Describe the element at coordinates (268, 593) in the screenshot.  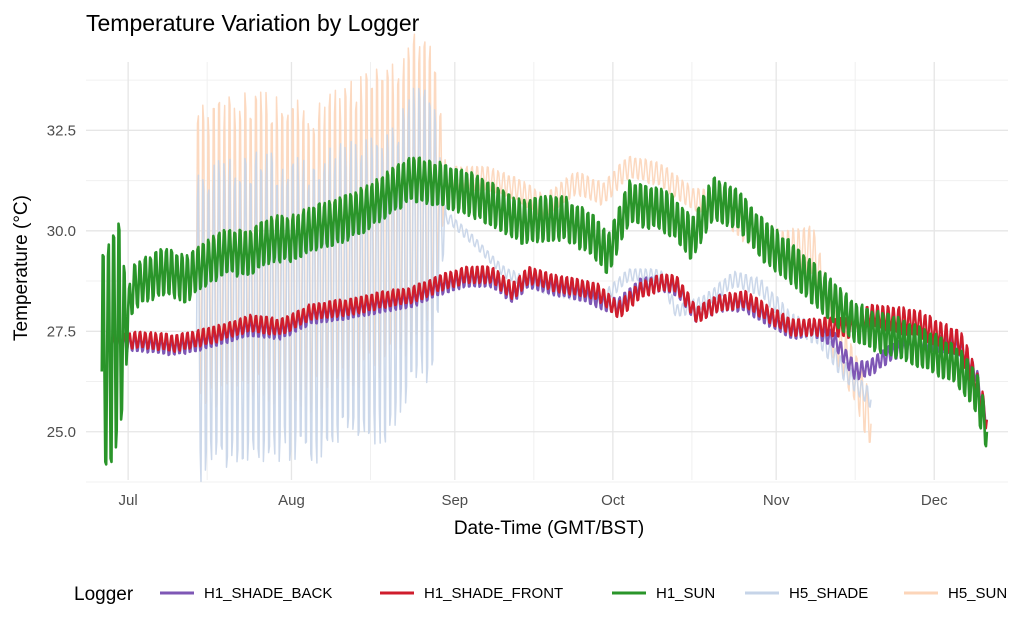
I see `legend-label-h1-shade-back: H1_SHADE_BACK` at that location.